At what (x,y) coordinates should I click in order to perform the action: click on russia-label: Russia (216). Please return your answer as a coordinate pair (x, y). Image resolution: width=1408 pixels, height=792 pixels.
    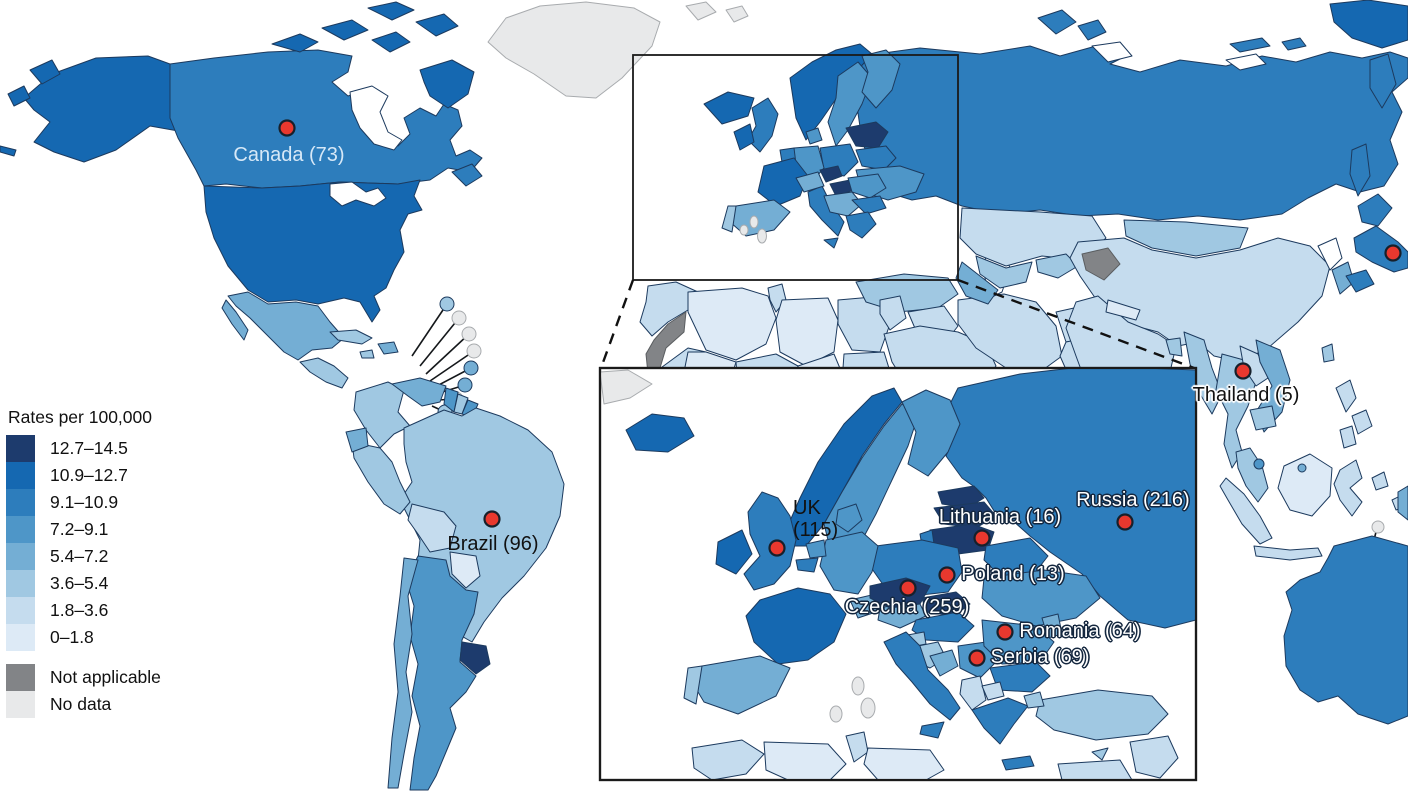
    Looking at the image, I should click on (1133, 500).